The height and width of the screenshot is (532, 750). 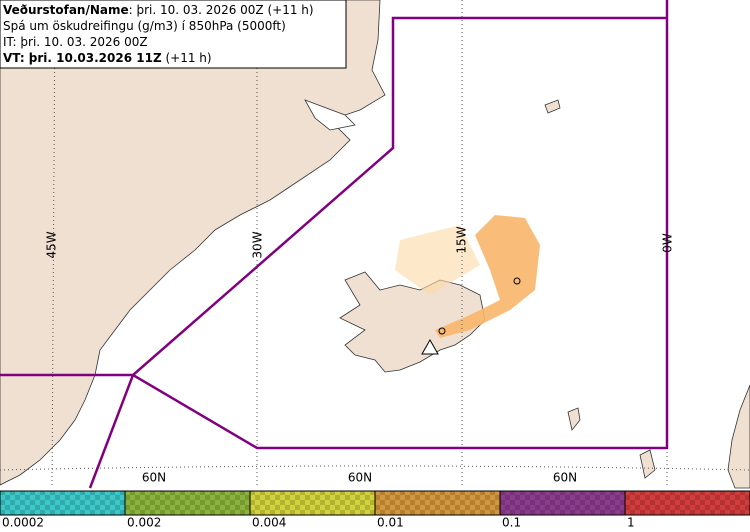 What do you see at coordinates (221, 10) in the screenshot?
I see `header-text: : þri. 10. 03. 2026 00Z (+11 h)` at bounding box center [221, 10].